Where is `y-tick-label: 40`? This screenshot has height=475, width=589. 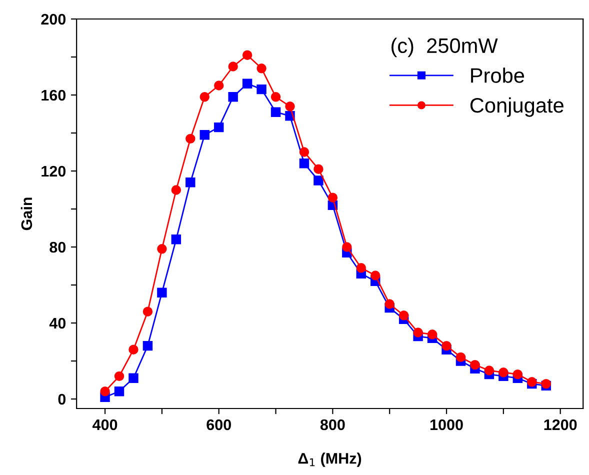
y-tick-label: 40 is located at coordinates (57, 323).